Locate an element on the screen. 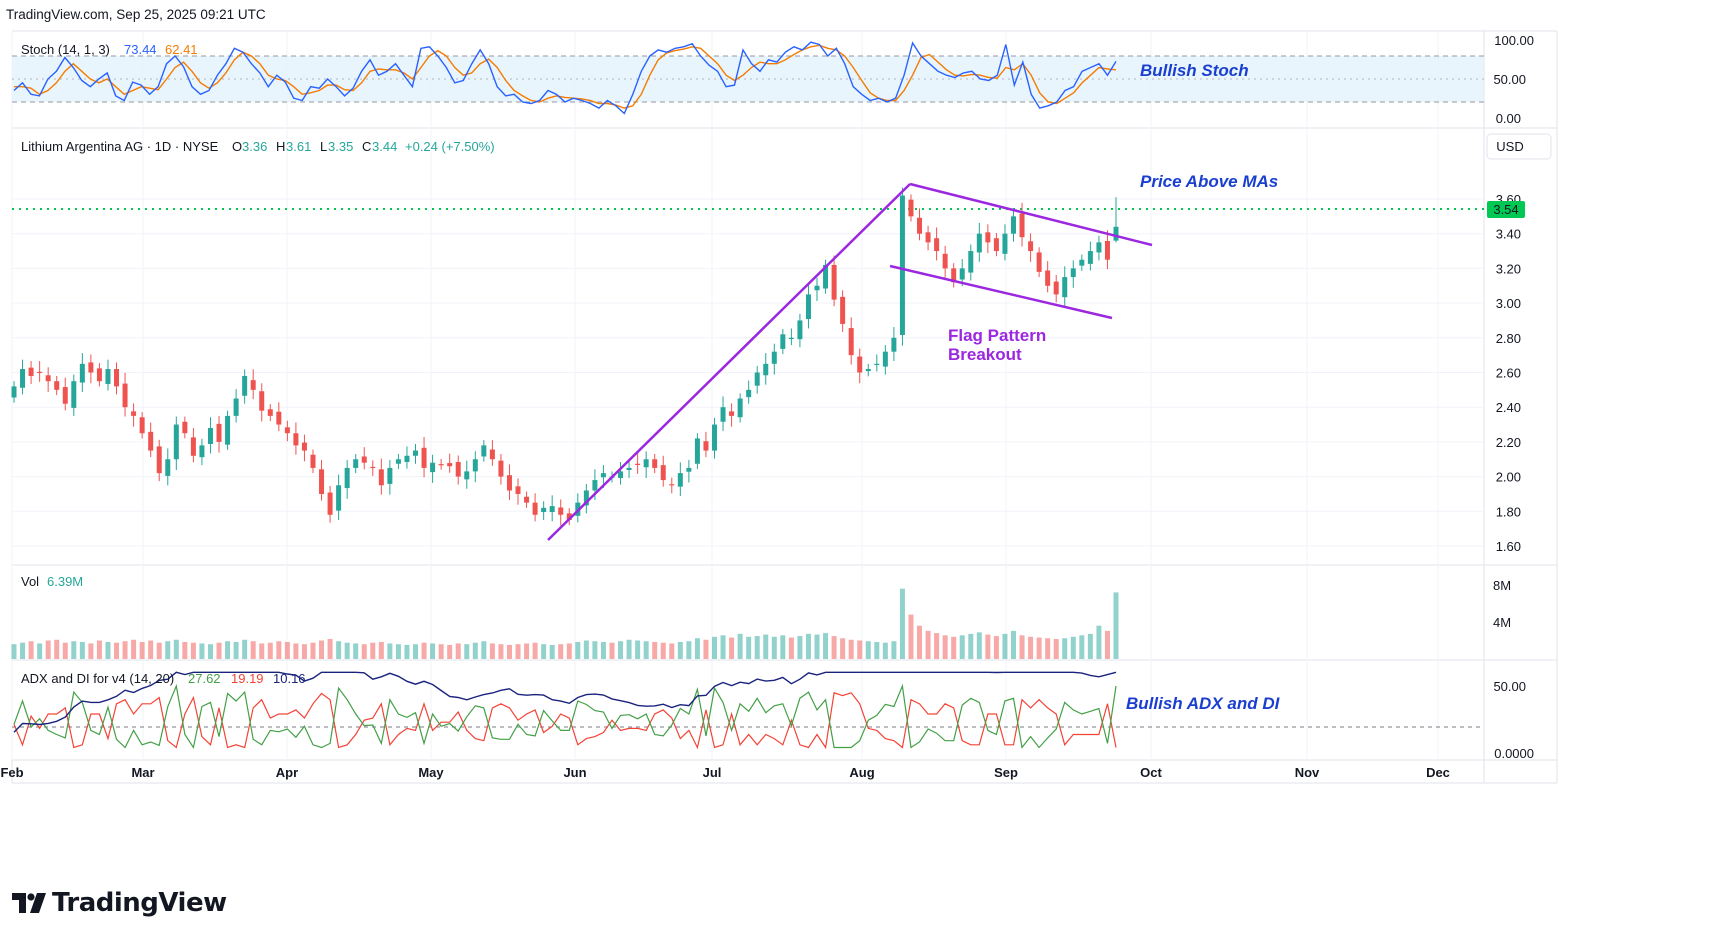 The width and height of the screenshot is (1717, 938). time-axis-label: Nov is located at coordinates (1307, 772).